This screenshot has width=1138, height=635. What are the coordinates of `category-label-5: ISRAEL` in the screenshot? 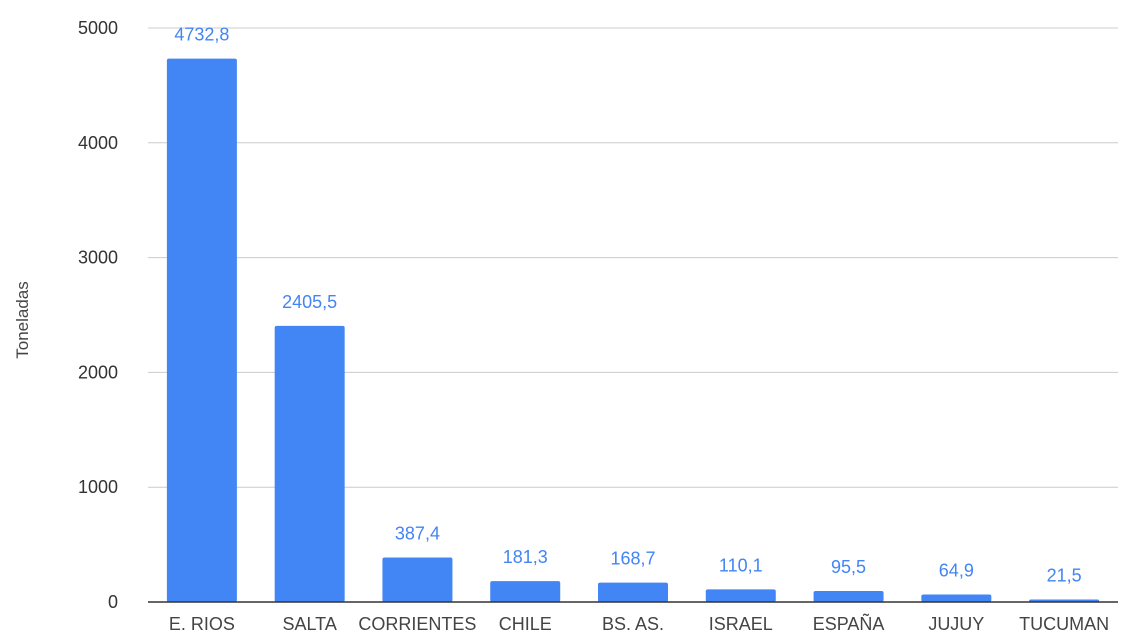 It's located at (741, 624).